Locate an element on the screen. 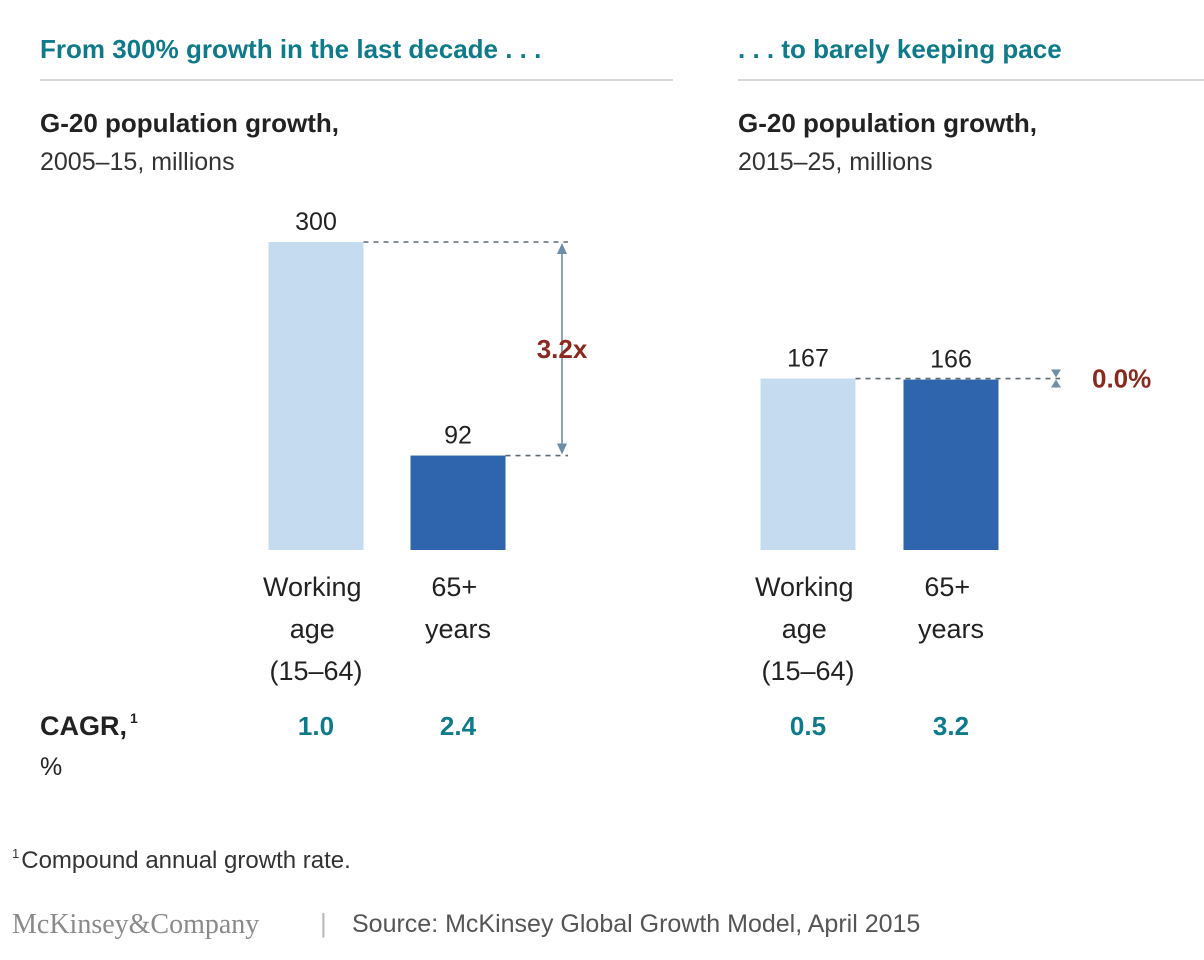  bar-2015-25-65-plus is located at coordinates (951, 464).